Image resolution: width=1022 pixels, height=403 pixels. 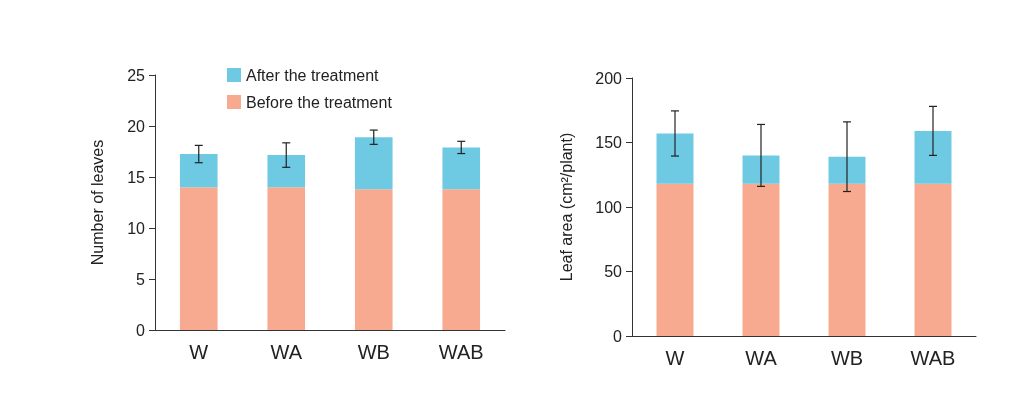 What do you see at coordinates (609, 78) in the screenshot?
I see `y-tick-label: 200` at bounding box center [609, 78].